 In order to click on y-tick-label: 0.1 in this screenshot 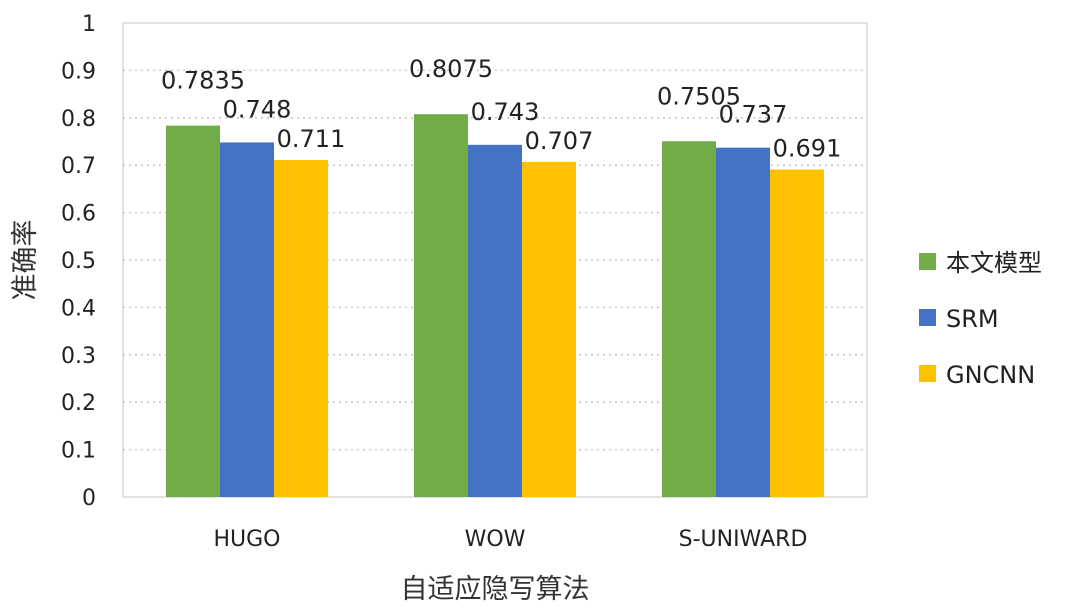, I will do `click(78, 451)`.